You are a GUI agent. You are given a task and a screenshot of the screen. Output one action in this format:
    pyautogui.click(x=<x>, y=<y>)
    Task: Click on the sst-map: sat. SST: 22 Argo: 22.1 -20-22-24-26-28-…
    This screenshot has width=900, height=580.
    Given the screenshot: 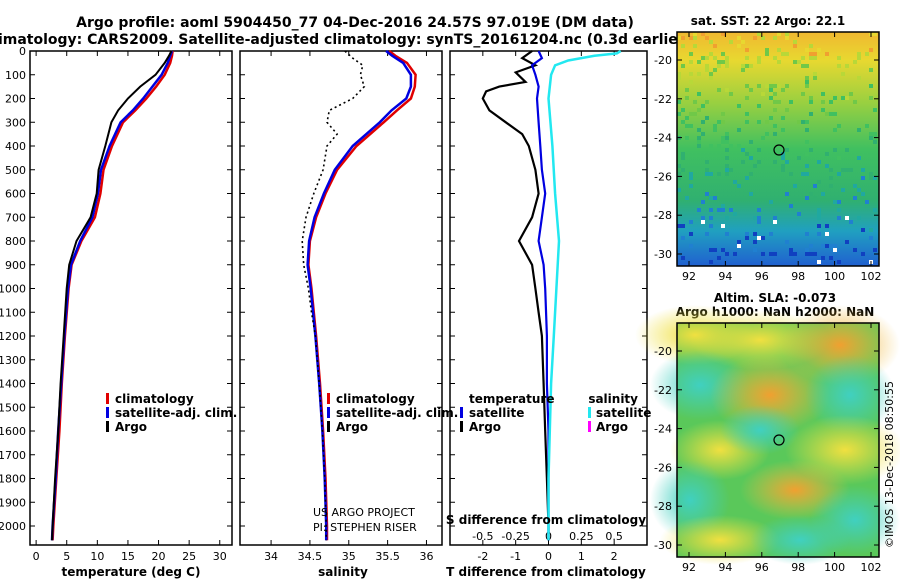 What is the action you would take?
    pyautogui.click(x=767, y=148)
    